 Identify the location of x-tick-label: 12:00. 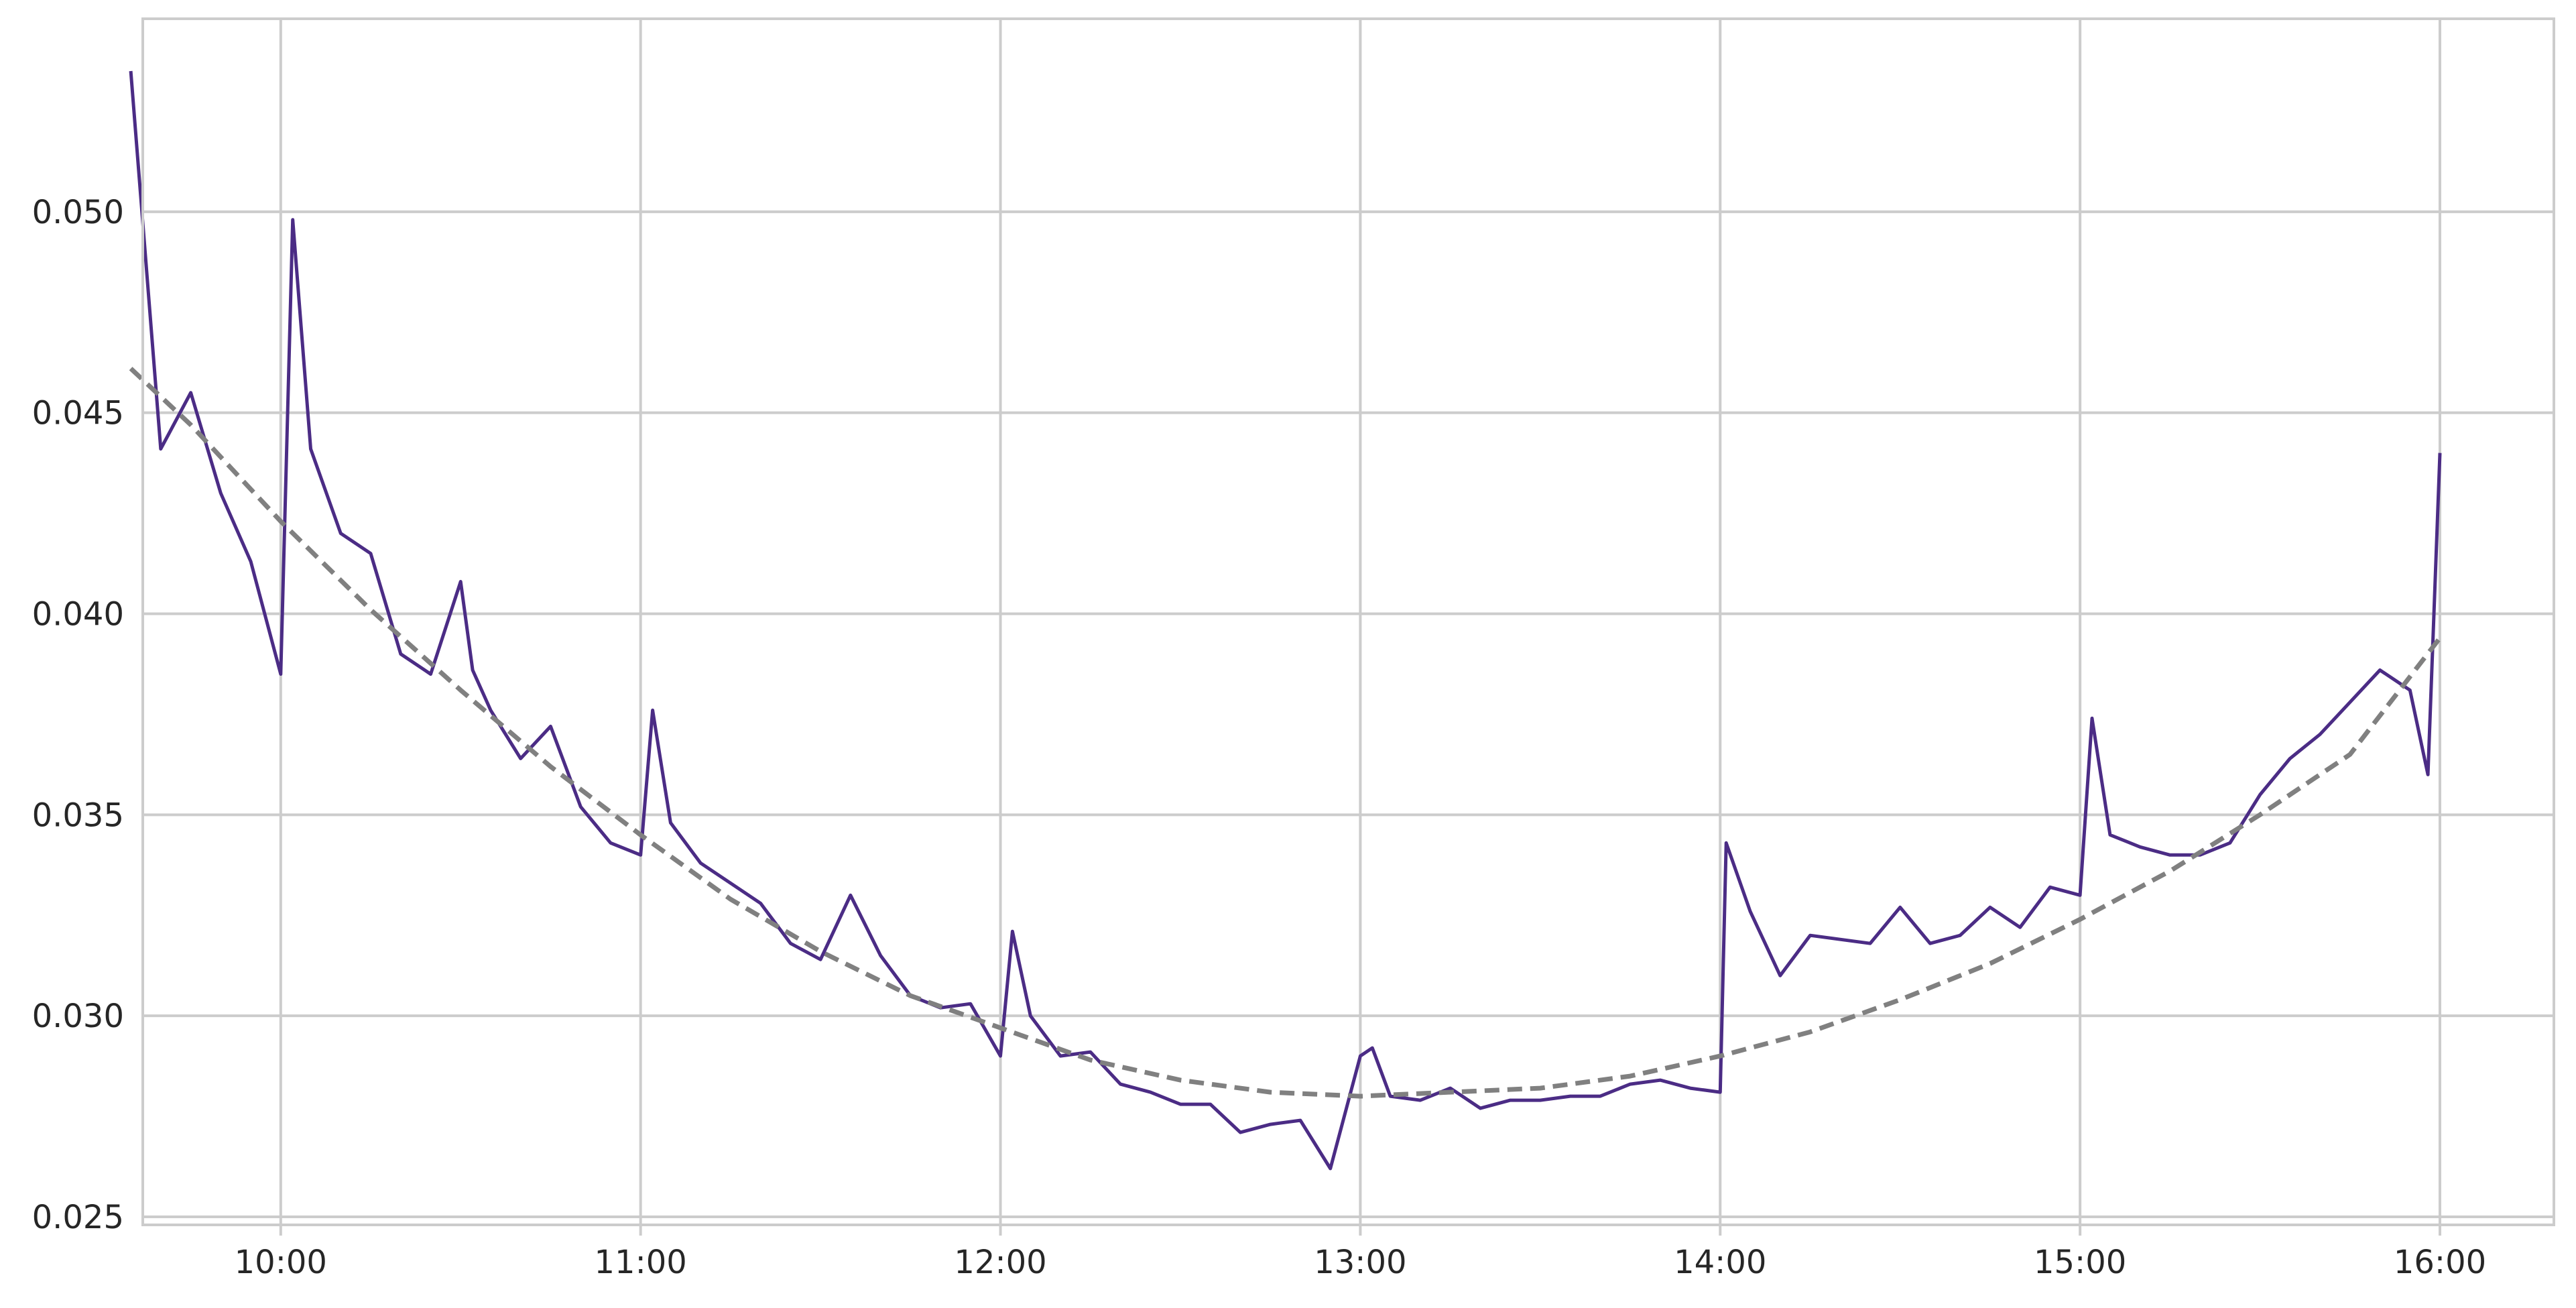
(1000, 1263).